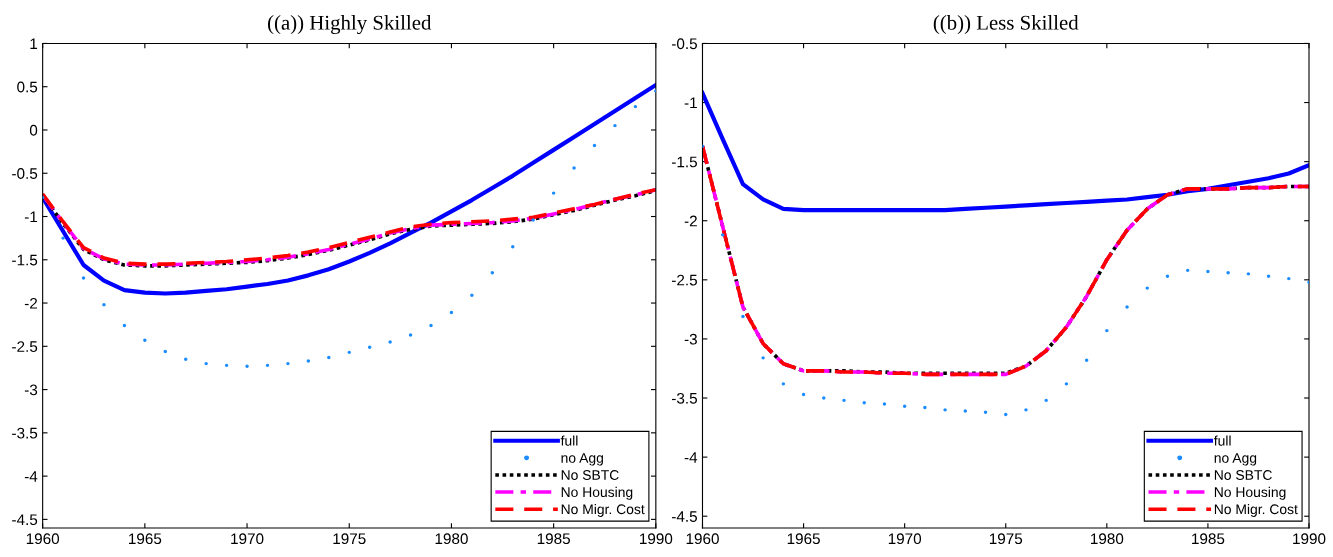 This screenshot has width=1333, height=557. I want to click on chart-title: ((a)) Highly Skilled, so click(350, 25).